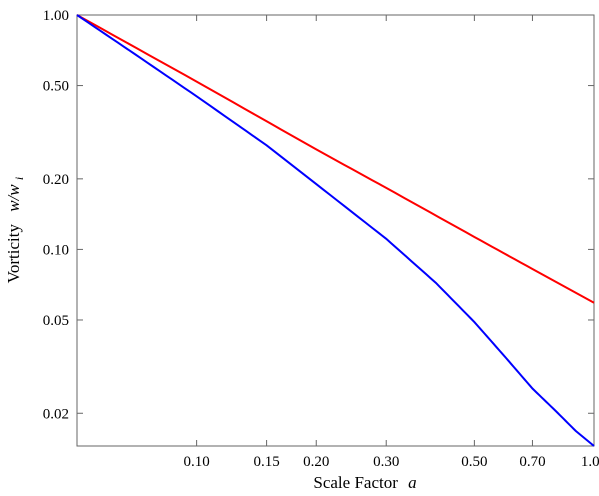 The image size is (599, 496). Describe the element at coordinates (56, 321) in the screenshot. I see `y-tick-label: 0.05` at that location.